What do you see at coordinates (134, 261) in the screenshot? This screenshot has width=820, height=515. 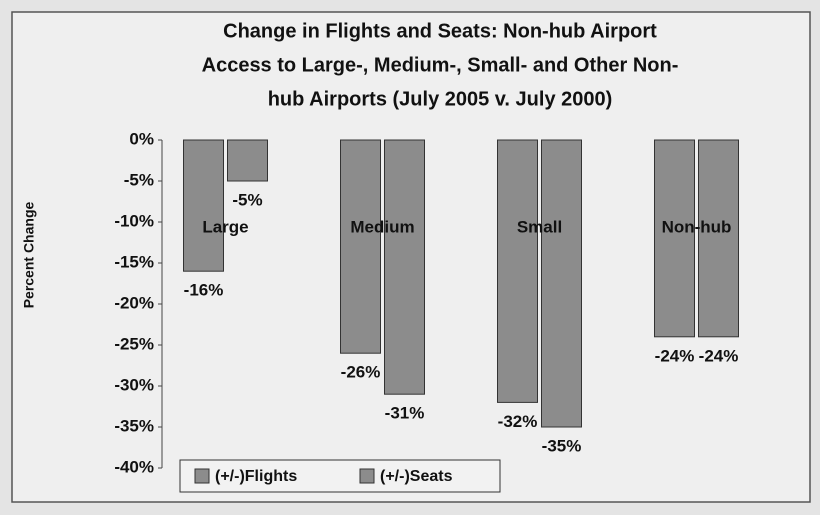 I see `y-tick-label: -15%` at bounding box center [134, 261].